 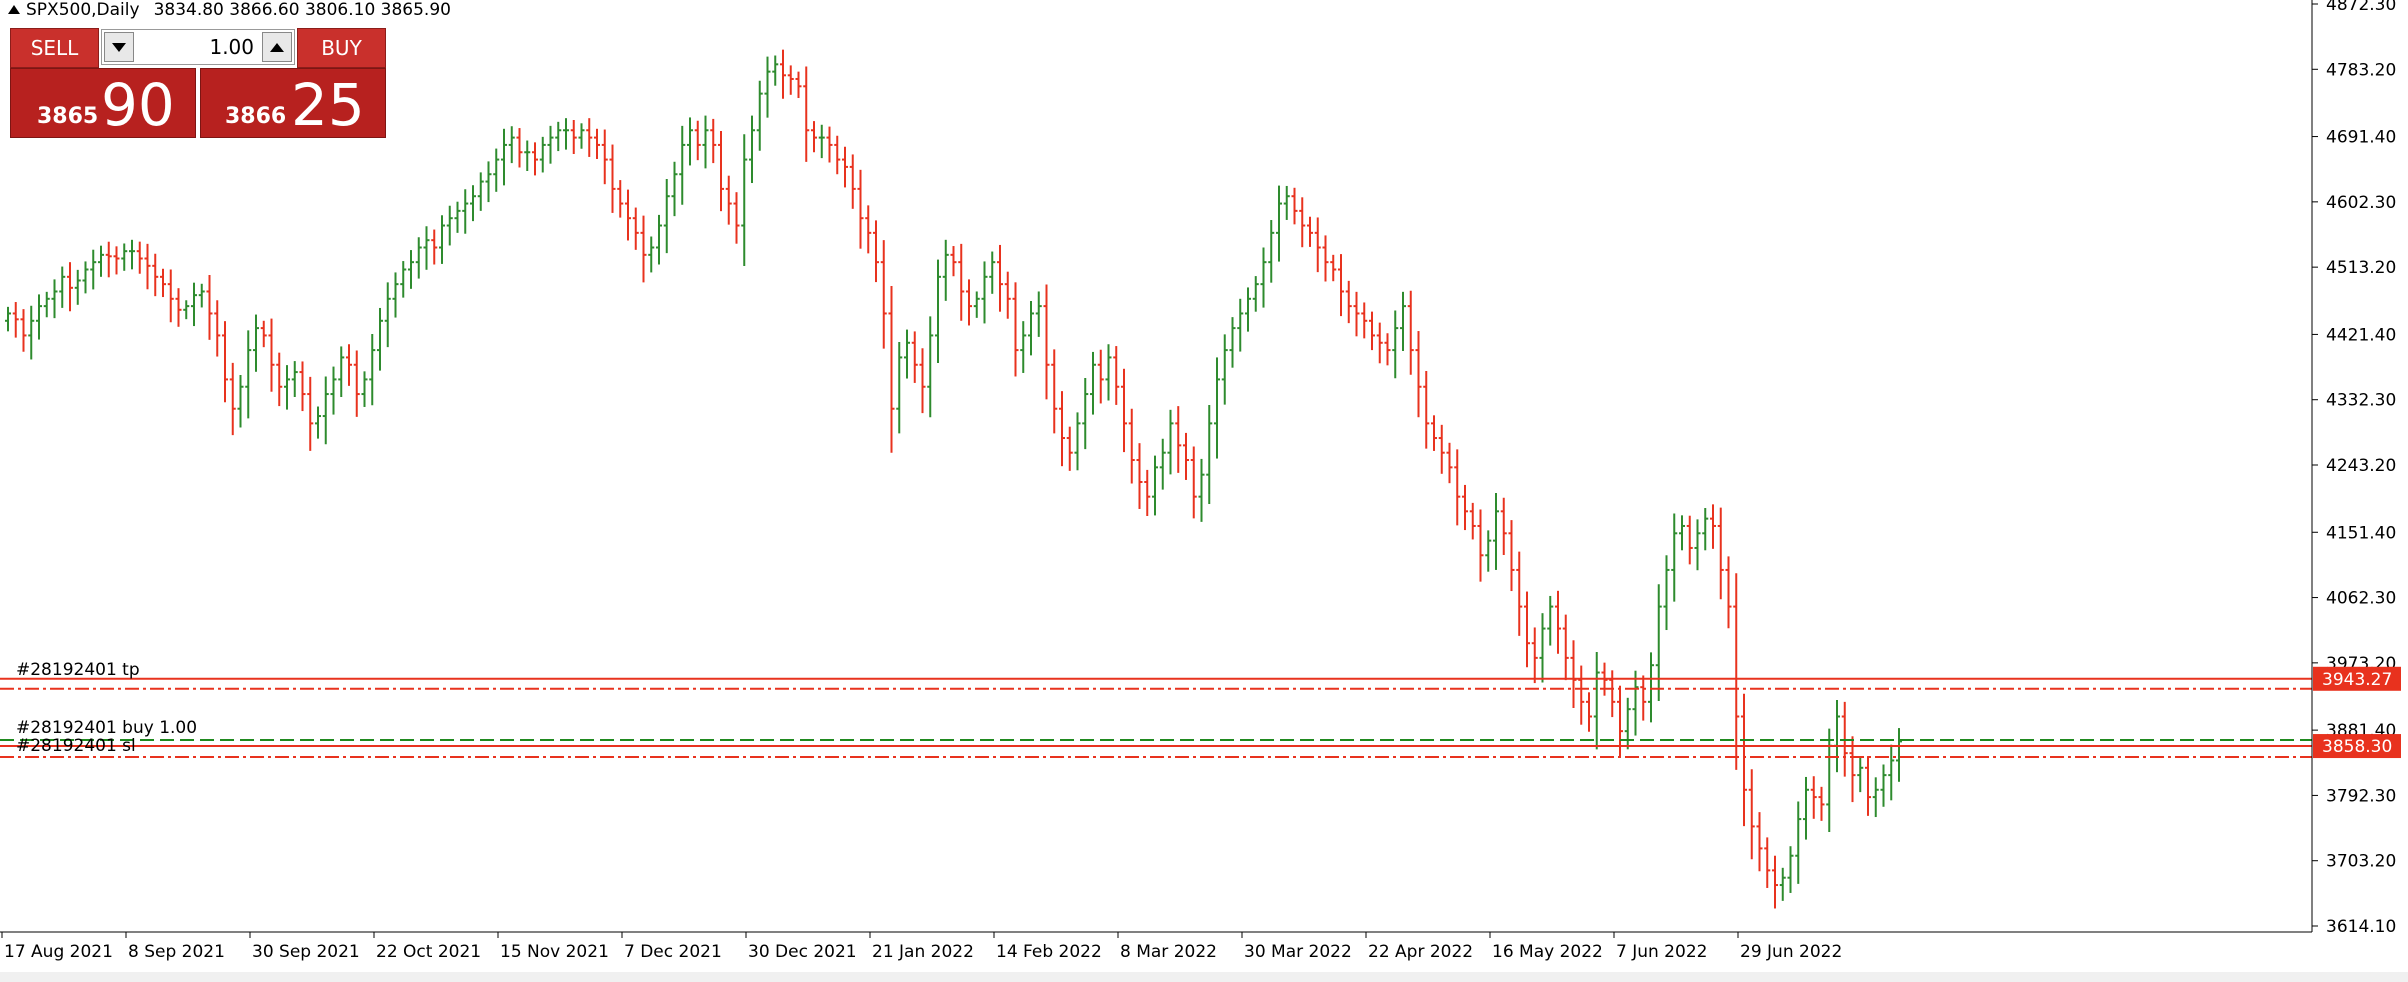 What do you see at coordinates (293, 103) in the screenshot?
I see `ask-price-button: 3866 25` at bounding box center [293, 103].